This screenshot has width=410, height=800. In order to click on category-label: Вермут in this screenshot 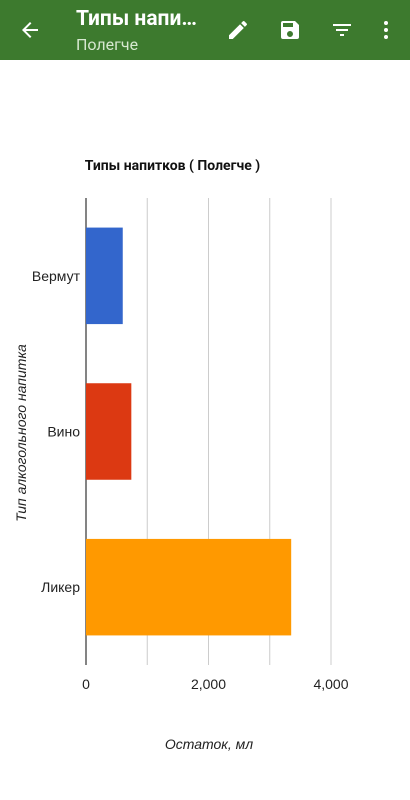, I will do `click(56, 276)`.